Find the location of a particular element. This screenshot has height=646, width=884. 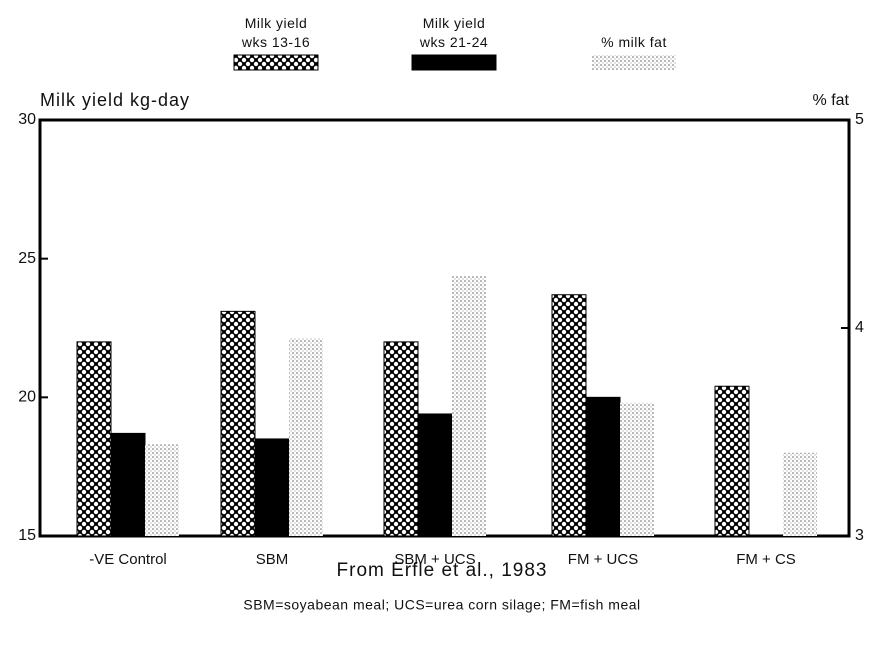

x-tick-label: FM + UCS is located at coordinates (603, 559).